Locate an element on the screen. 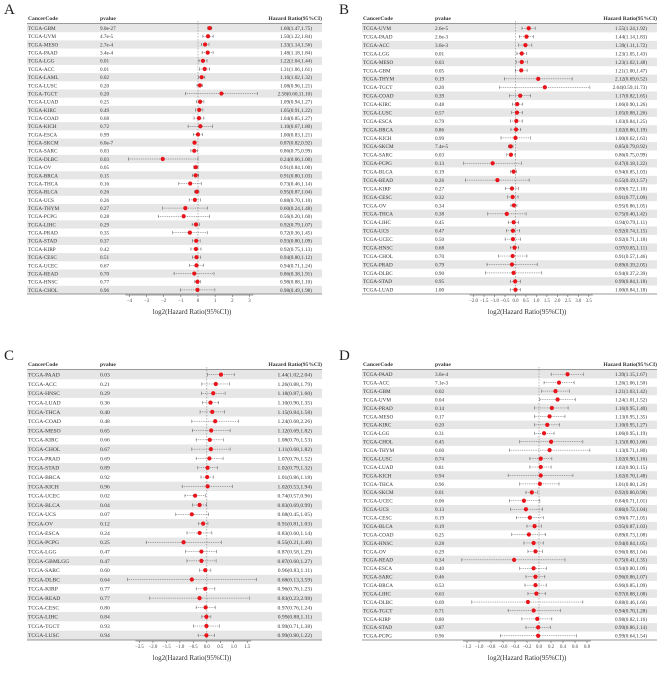  pvalue: 0.53 is located at coordinates (439, 586).